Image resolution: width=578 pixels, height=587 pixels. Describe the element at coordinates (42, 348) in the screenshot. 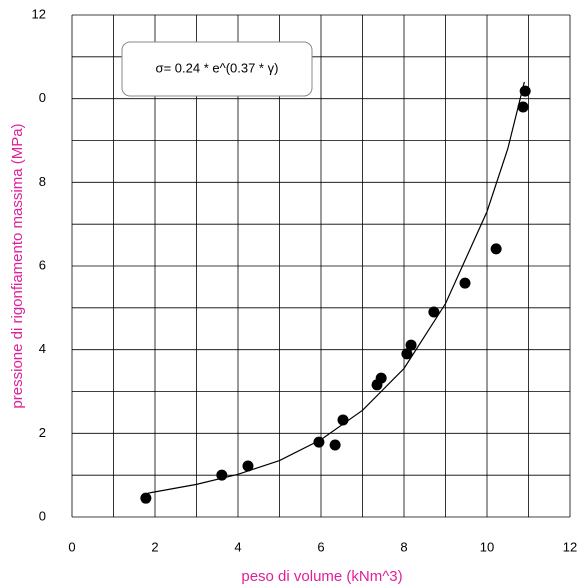

I see `y-tick-label: 4` at that location.